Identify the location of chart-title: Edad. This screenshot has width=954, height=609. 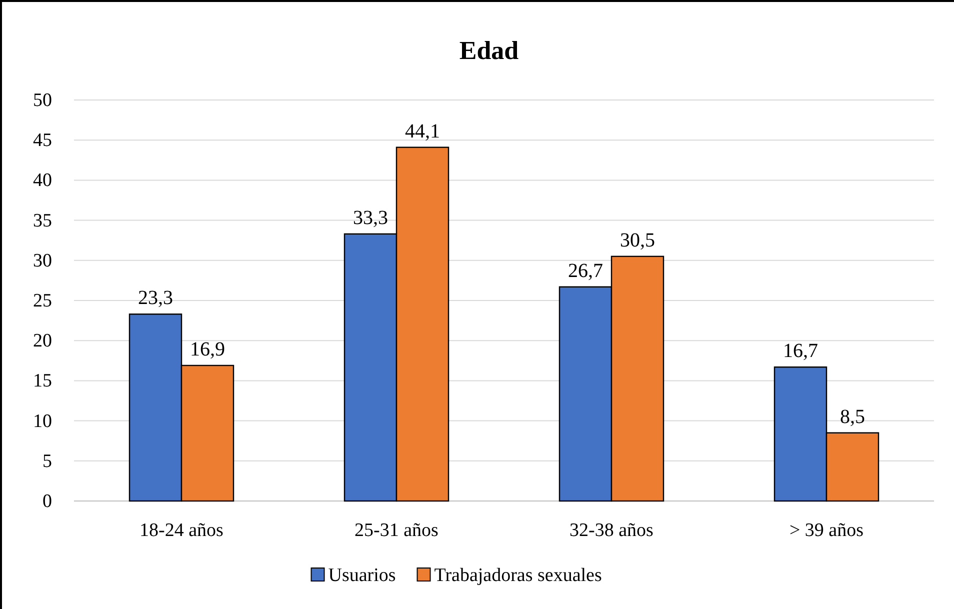
(489, 50).